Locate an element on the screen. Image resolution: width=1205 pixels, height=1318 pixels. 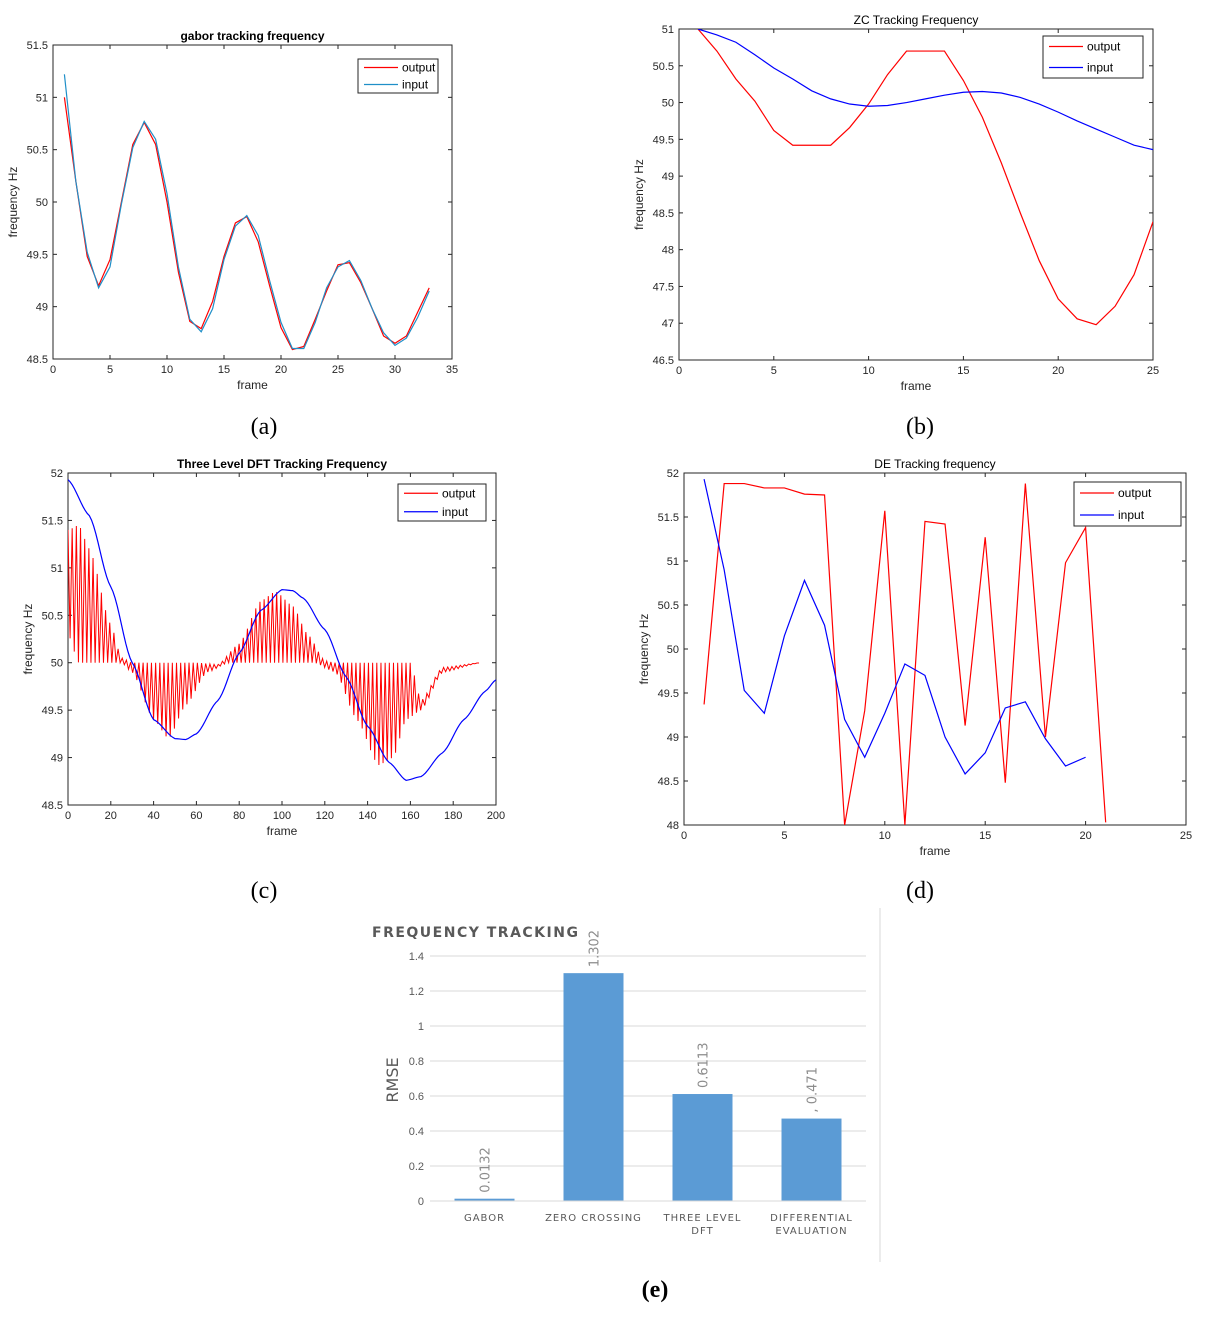
x-tick-label: 200 is located at coordinates (496, 816).